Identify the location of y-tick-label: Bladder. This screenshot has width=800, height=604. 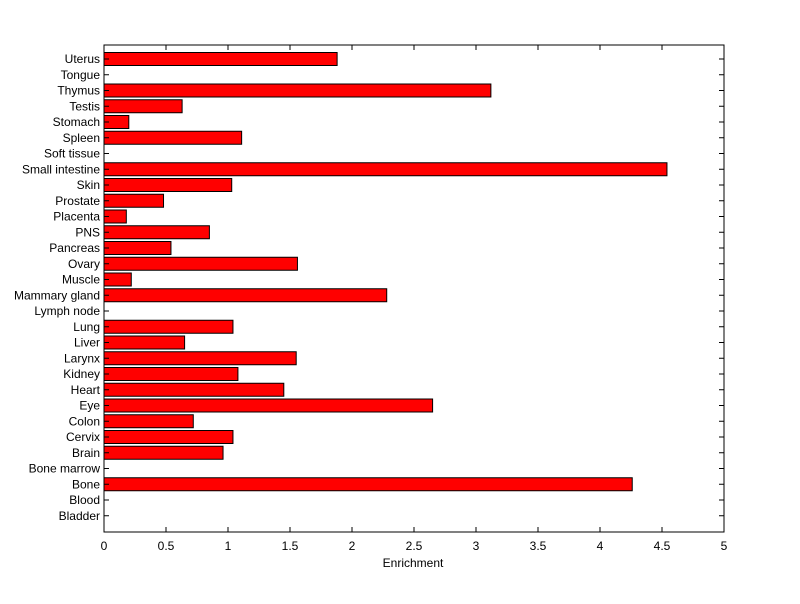
(79, 516).